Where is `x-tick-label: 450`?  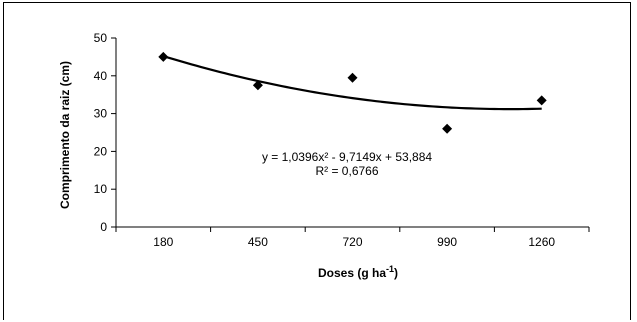
x-tick-label: 450 is located at coordinates (258, 242).